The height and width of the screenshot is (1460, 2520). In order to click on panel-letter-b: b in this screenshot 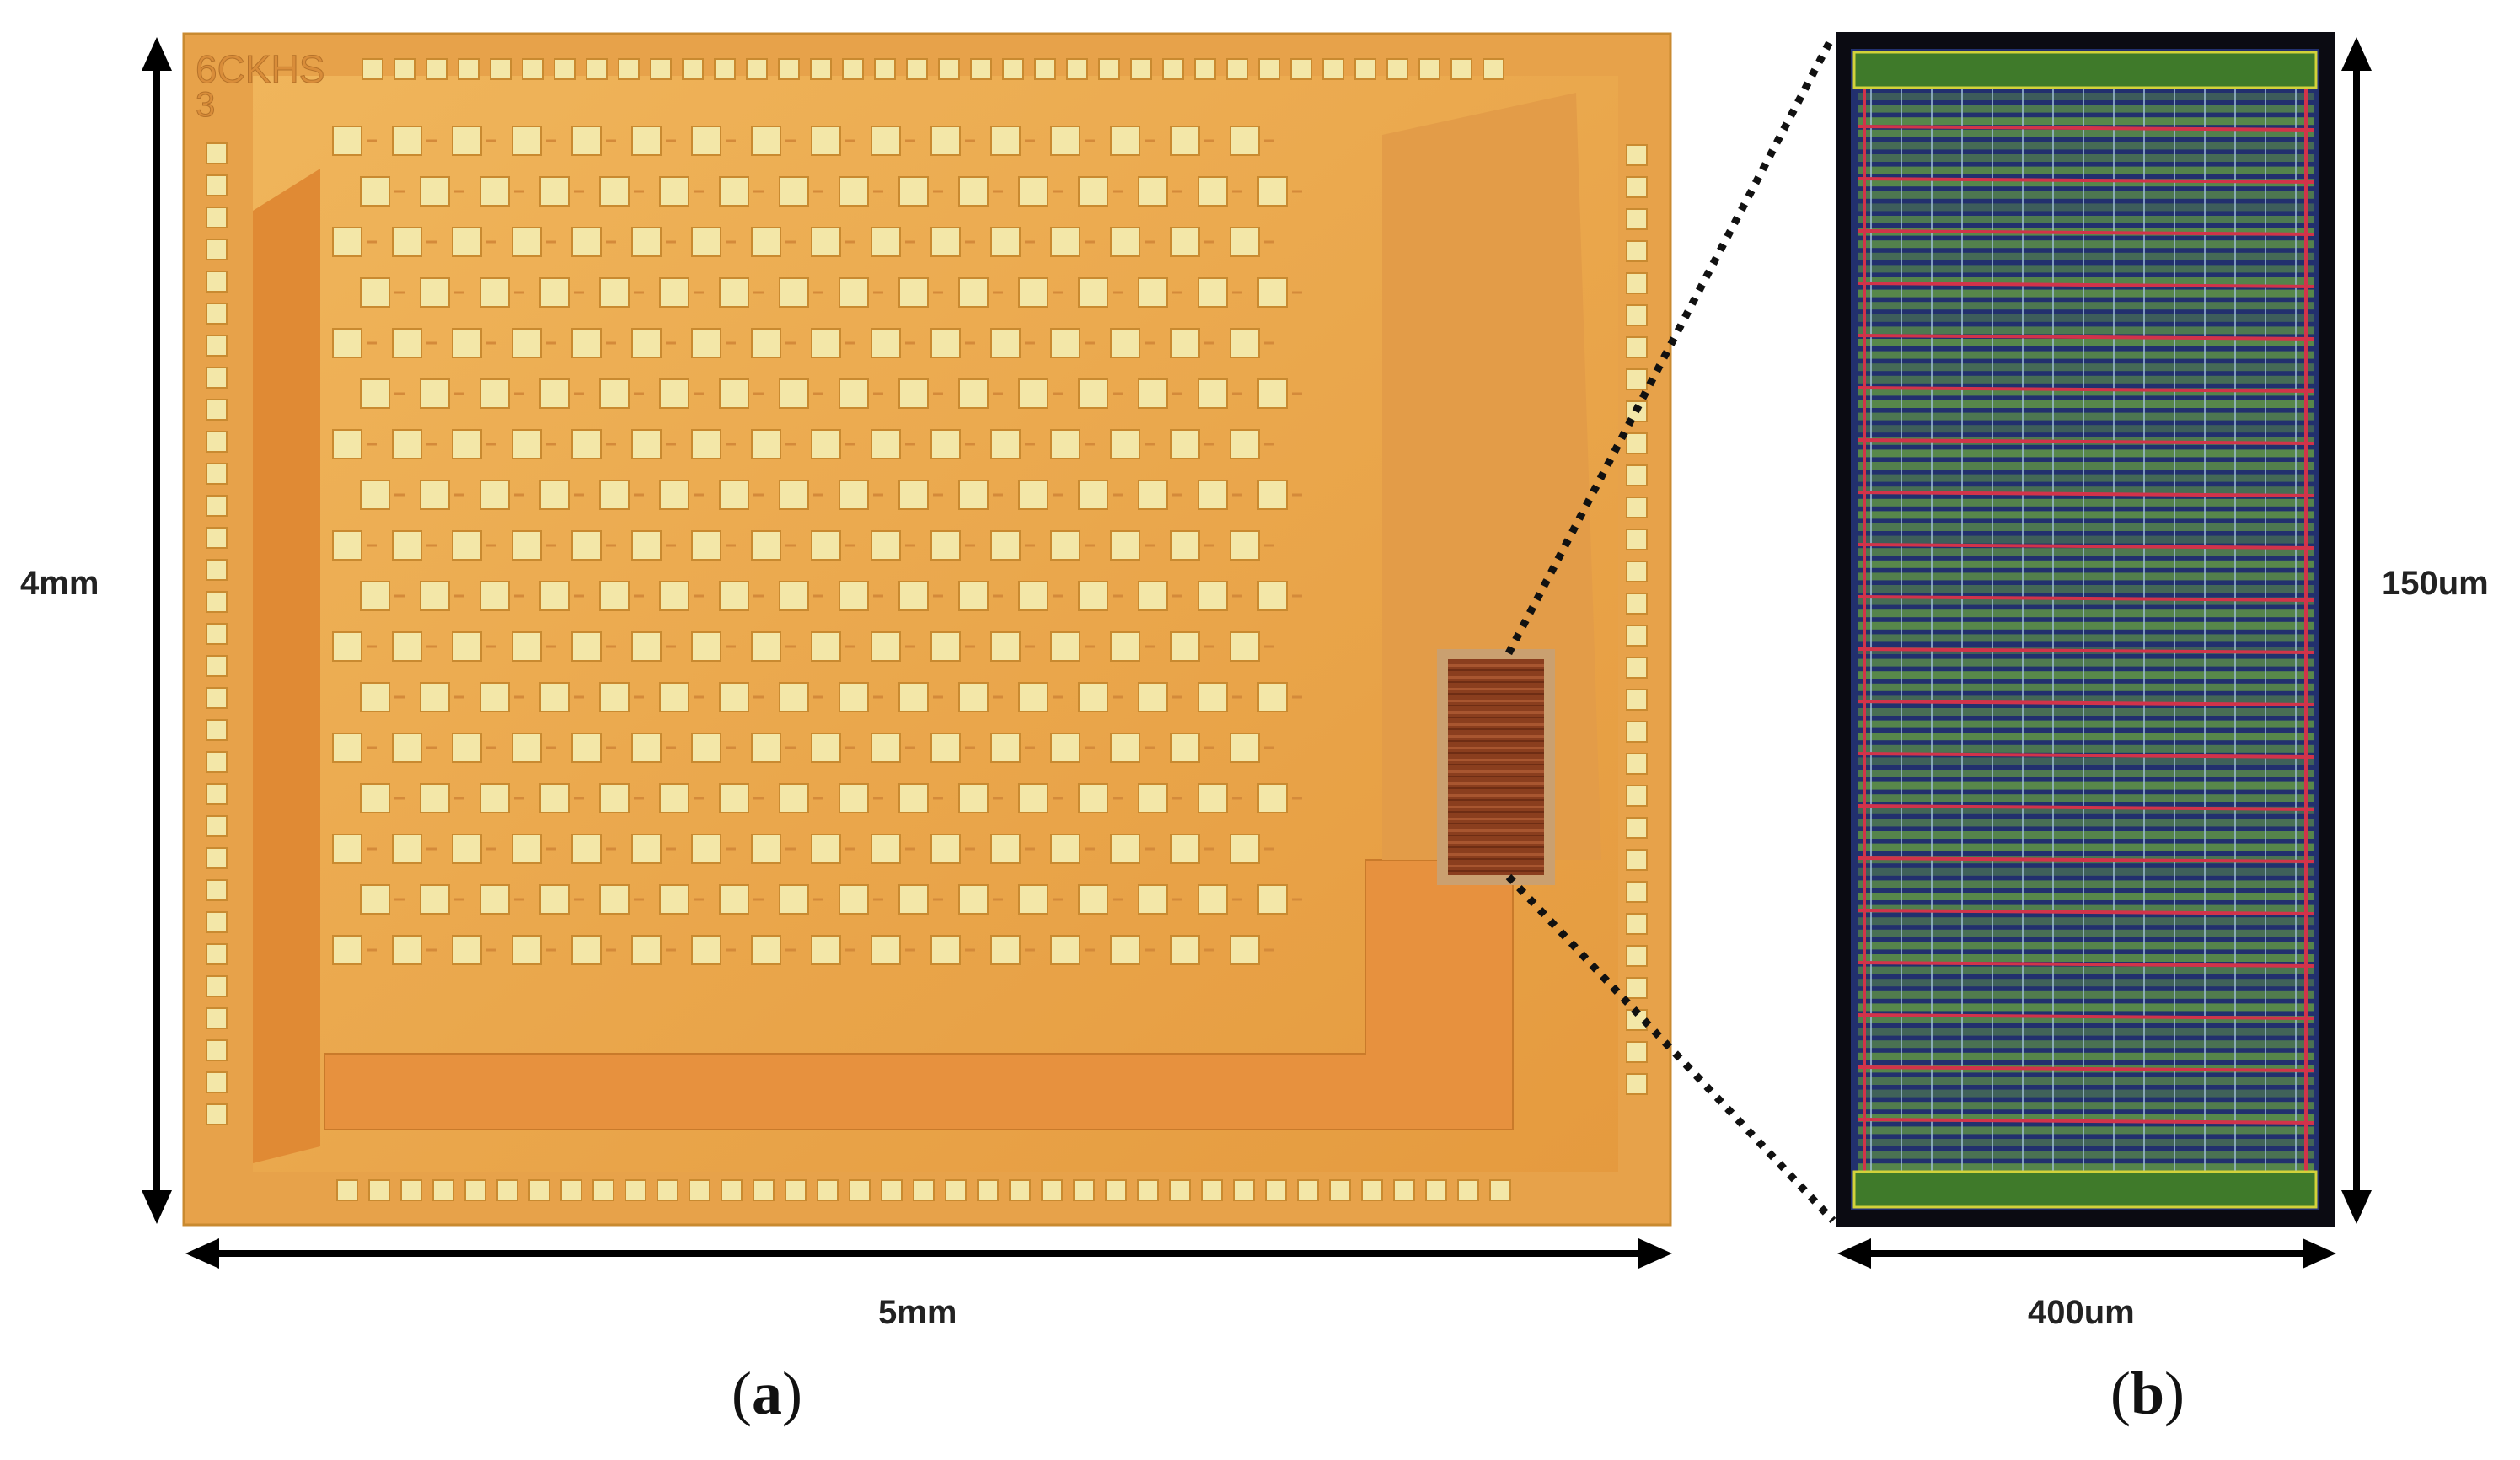, I will do `click(2147, 1393)`.